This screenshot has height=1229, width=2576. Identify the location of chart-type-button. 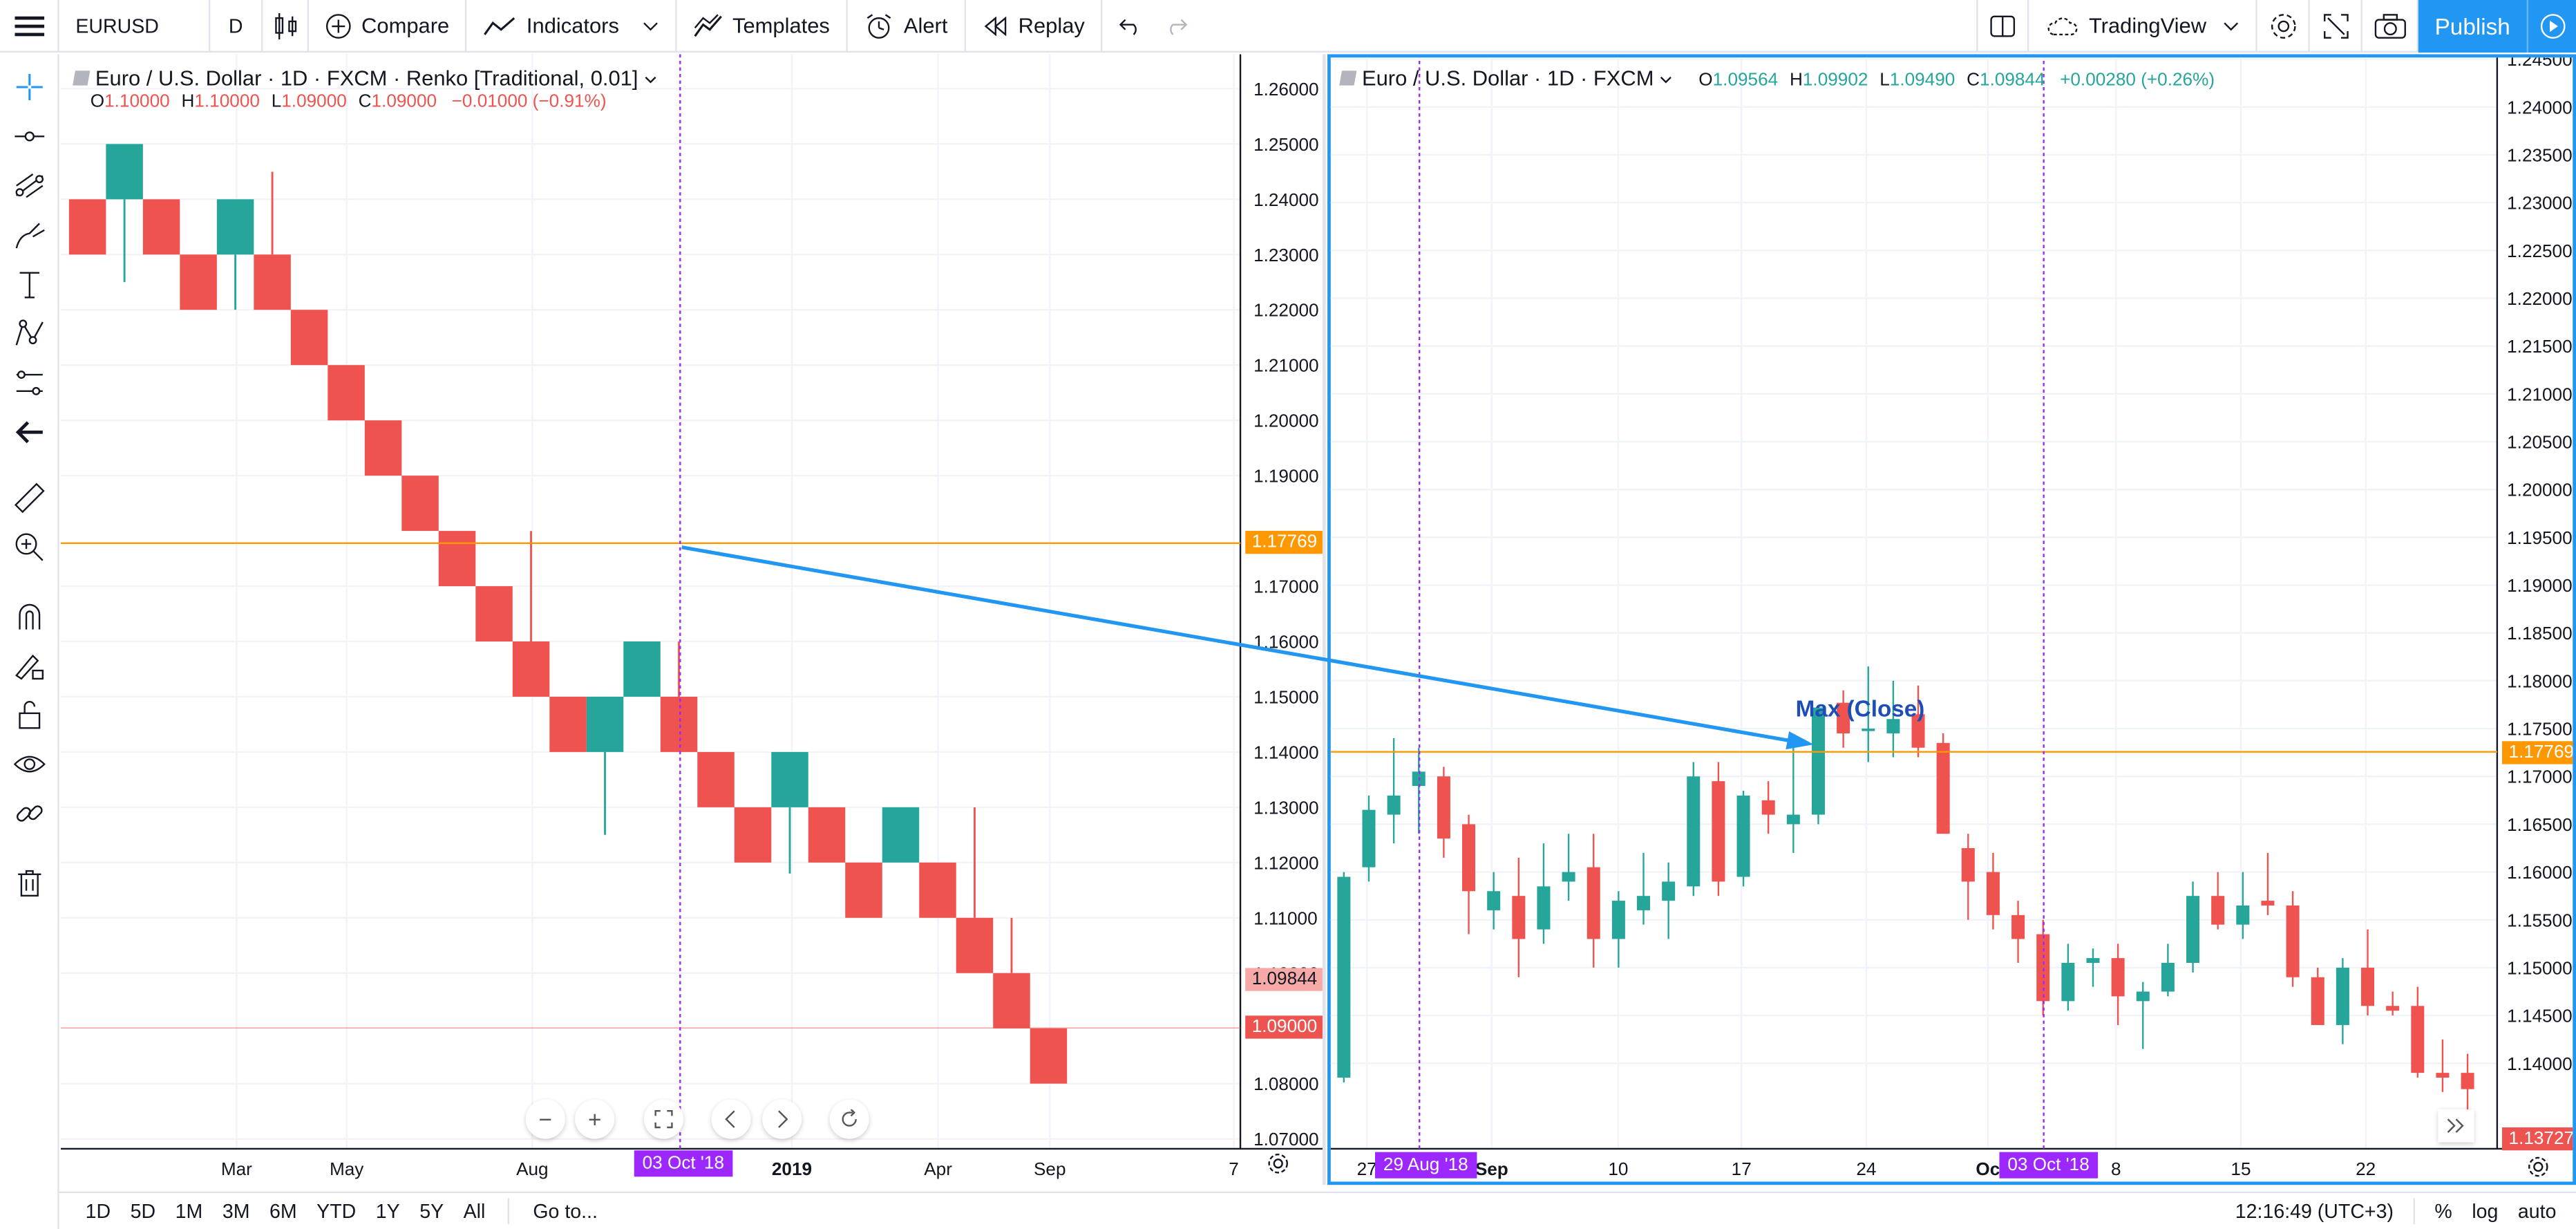
(286, 26).